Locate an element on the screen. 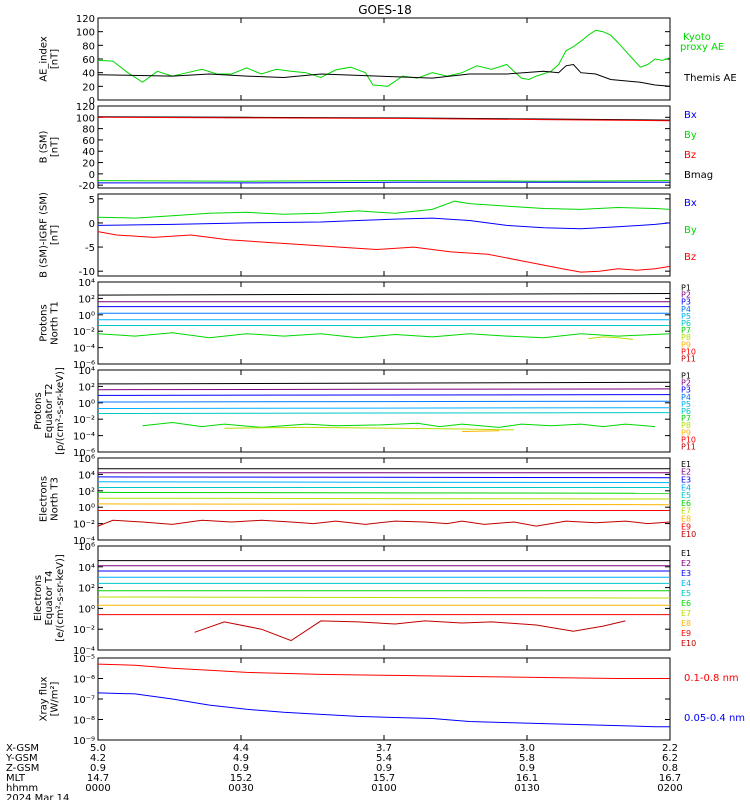 The height and width of the screenshot is (805, 750). y-tick-label: 100 is located at coordinates (85, 33).